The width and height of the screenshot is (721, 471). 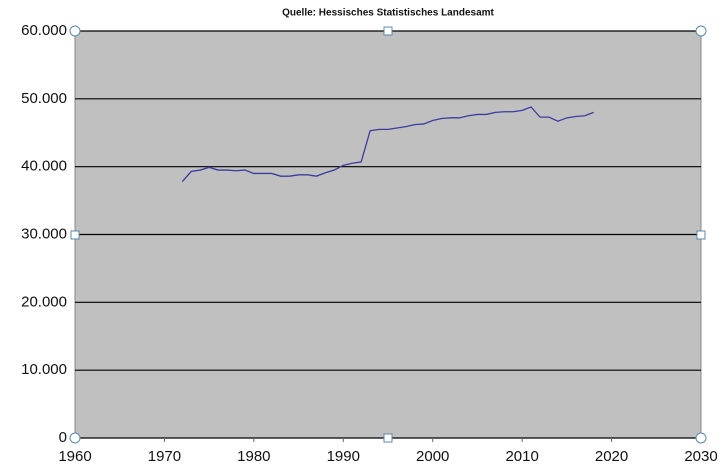 What do you see at coordinates (387, 144) in the screenshot?
I see `data-line` at bounding box center [387, 144].